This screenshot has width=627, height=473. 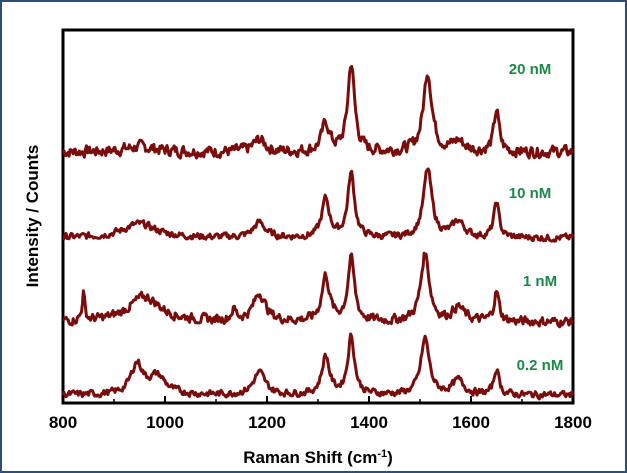 What do you see at coordinates (32, 216) in the screenshot?
I see `y-axis-title: Intensity / Counts` at bounding box center [32, 216].